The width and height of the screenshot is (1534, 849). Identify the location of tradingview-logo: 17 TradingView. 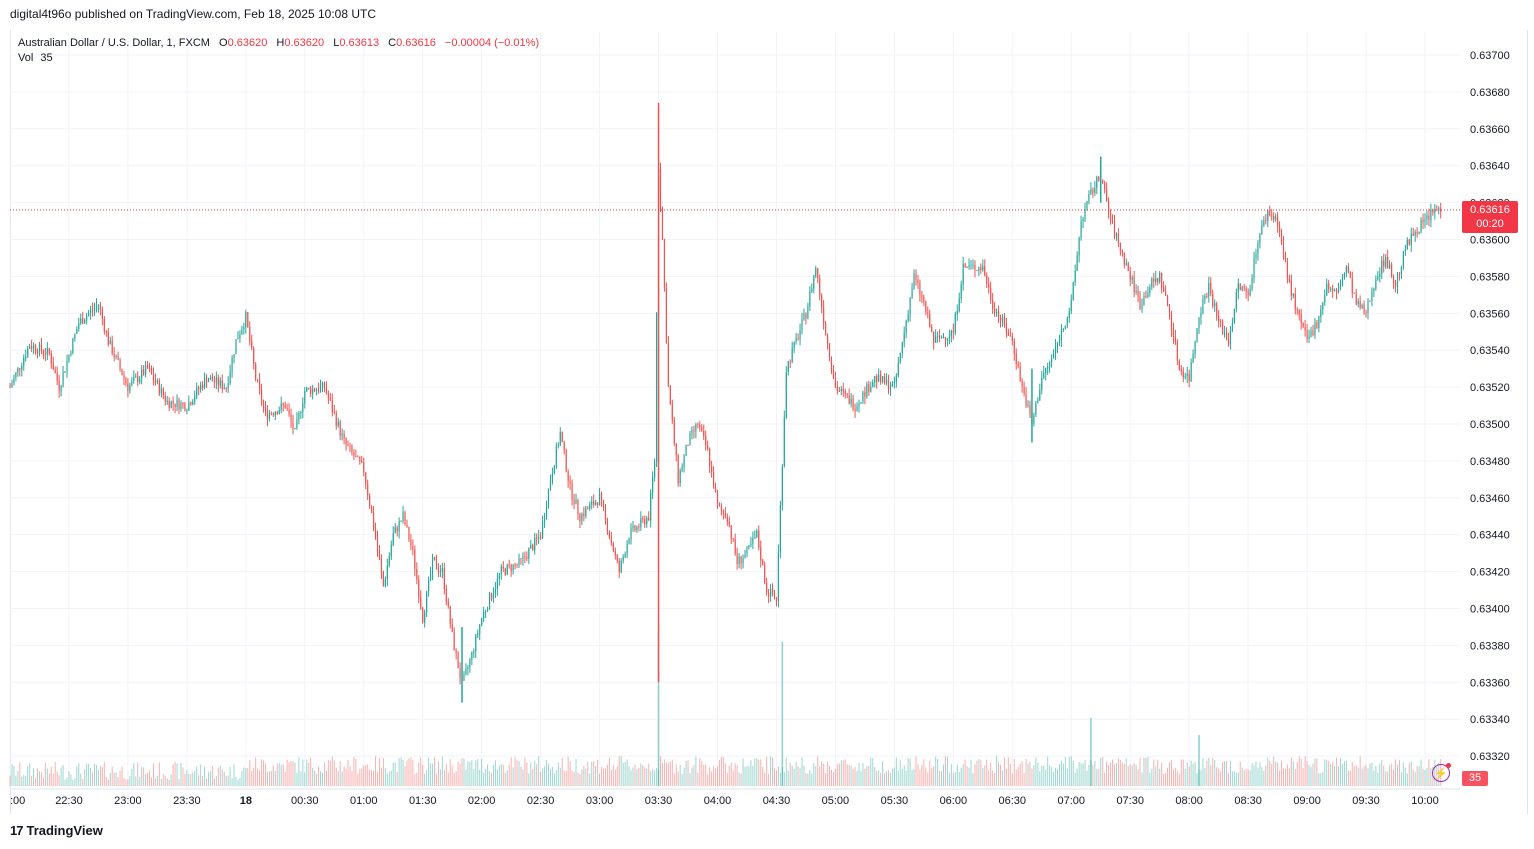
(56, 830).